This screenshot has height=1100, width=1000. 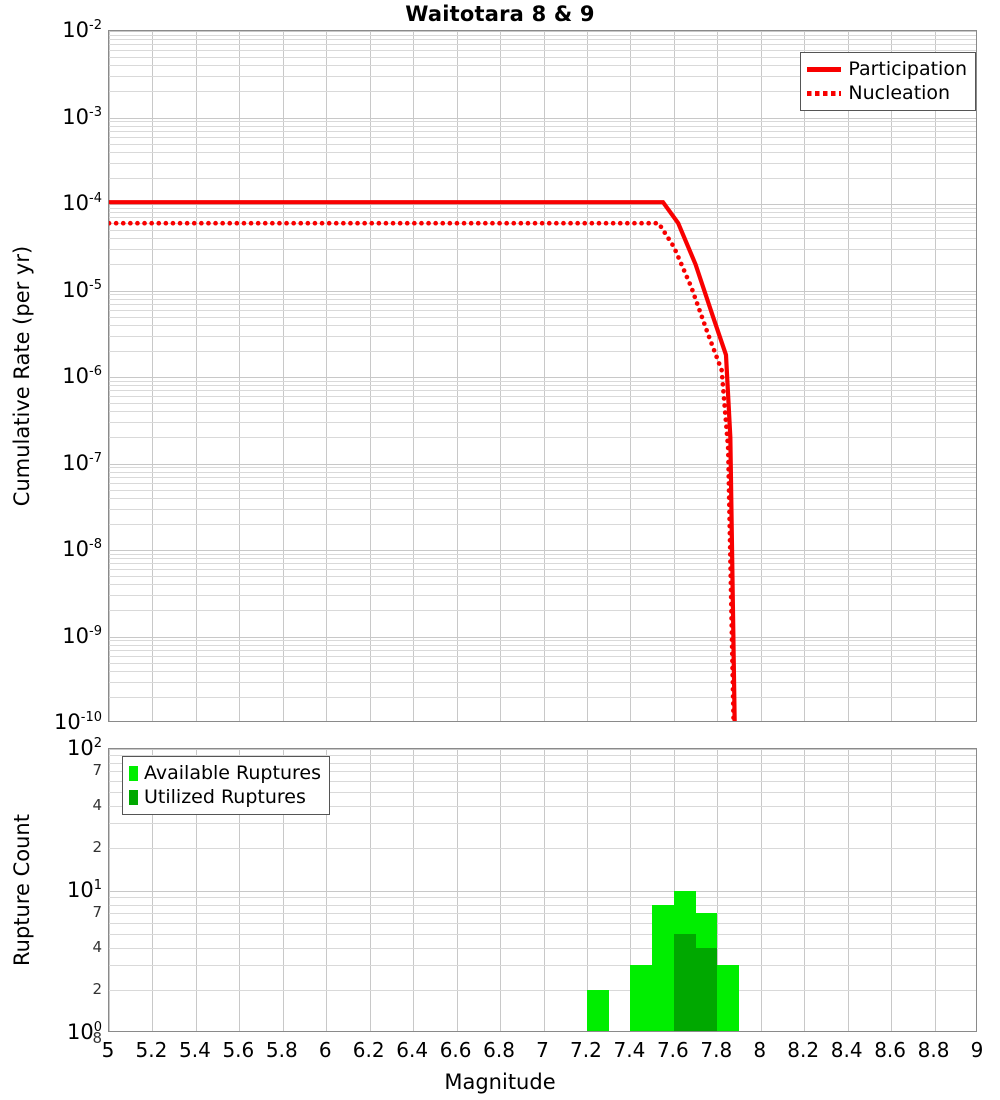 I want to click on legend-item: Available Ruptures, so click(x=225, y=773).